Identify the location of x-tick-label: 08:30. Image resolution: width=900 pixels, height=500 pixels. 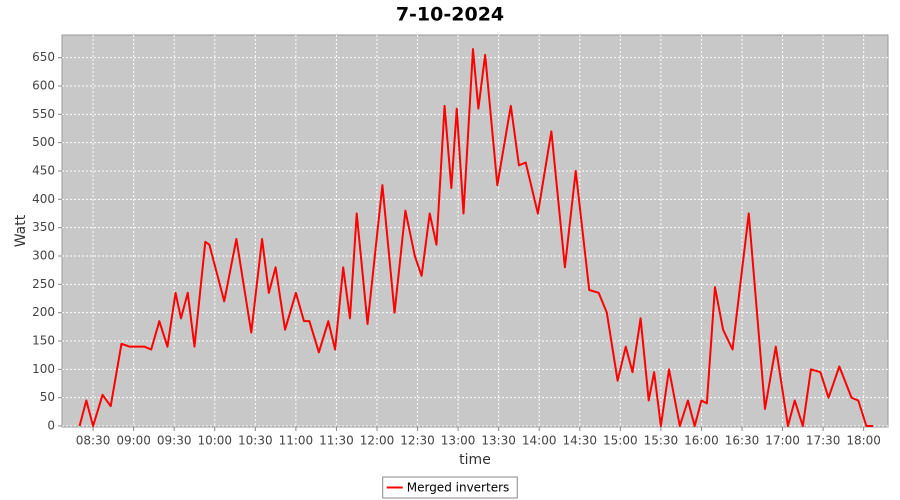
(93, 441).